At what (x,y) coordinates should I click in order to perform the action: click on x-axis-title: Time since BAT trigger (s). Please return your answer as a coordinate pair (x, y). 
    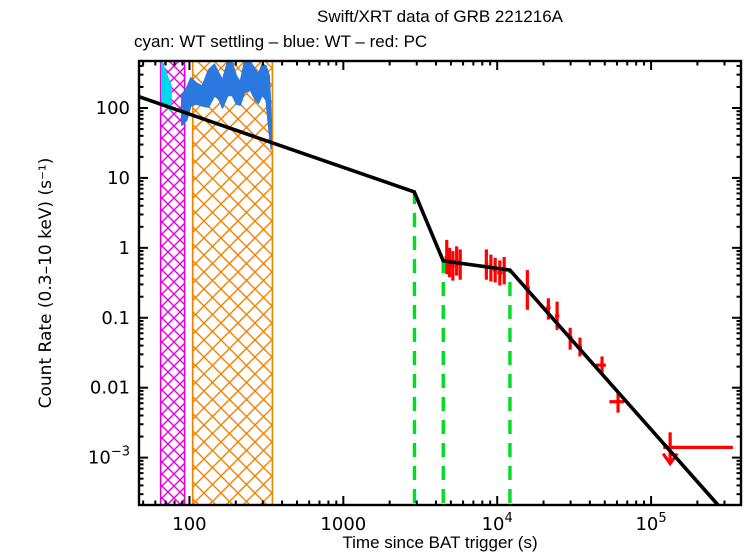
    Looking at the image, I should click on (440, 542).